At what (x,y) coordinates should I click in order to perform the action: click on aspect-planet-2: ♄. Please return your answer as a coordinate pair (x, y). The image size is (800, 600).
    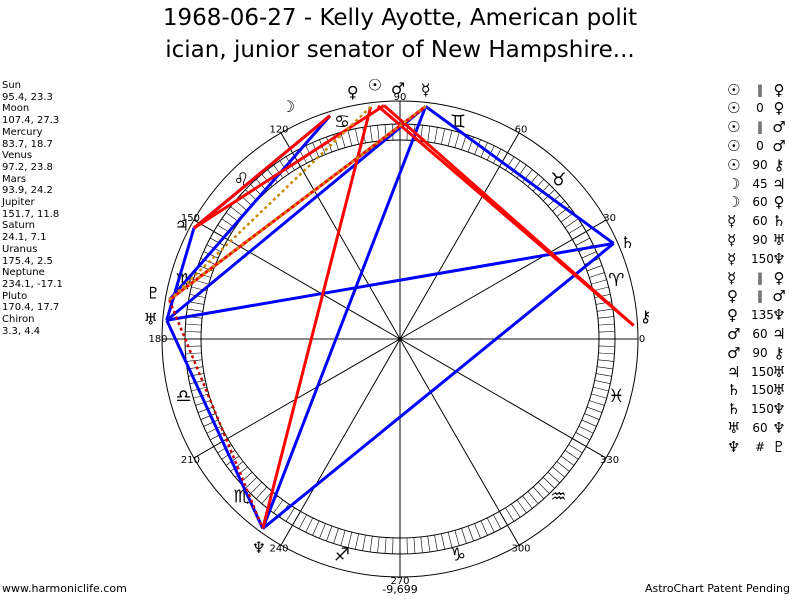
    Looking at the image, I should click on (779, 221).